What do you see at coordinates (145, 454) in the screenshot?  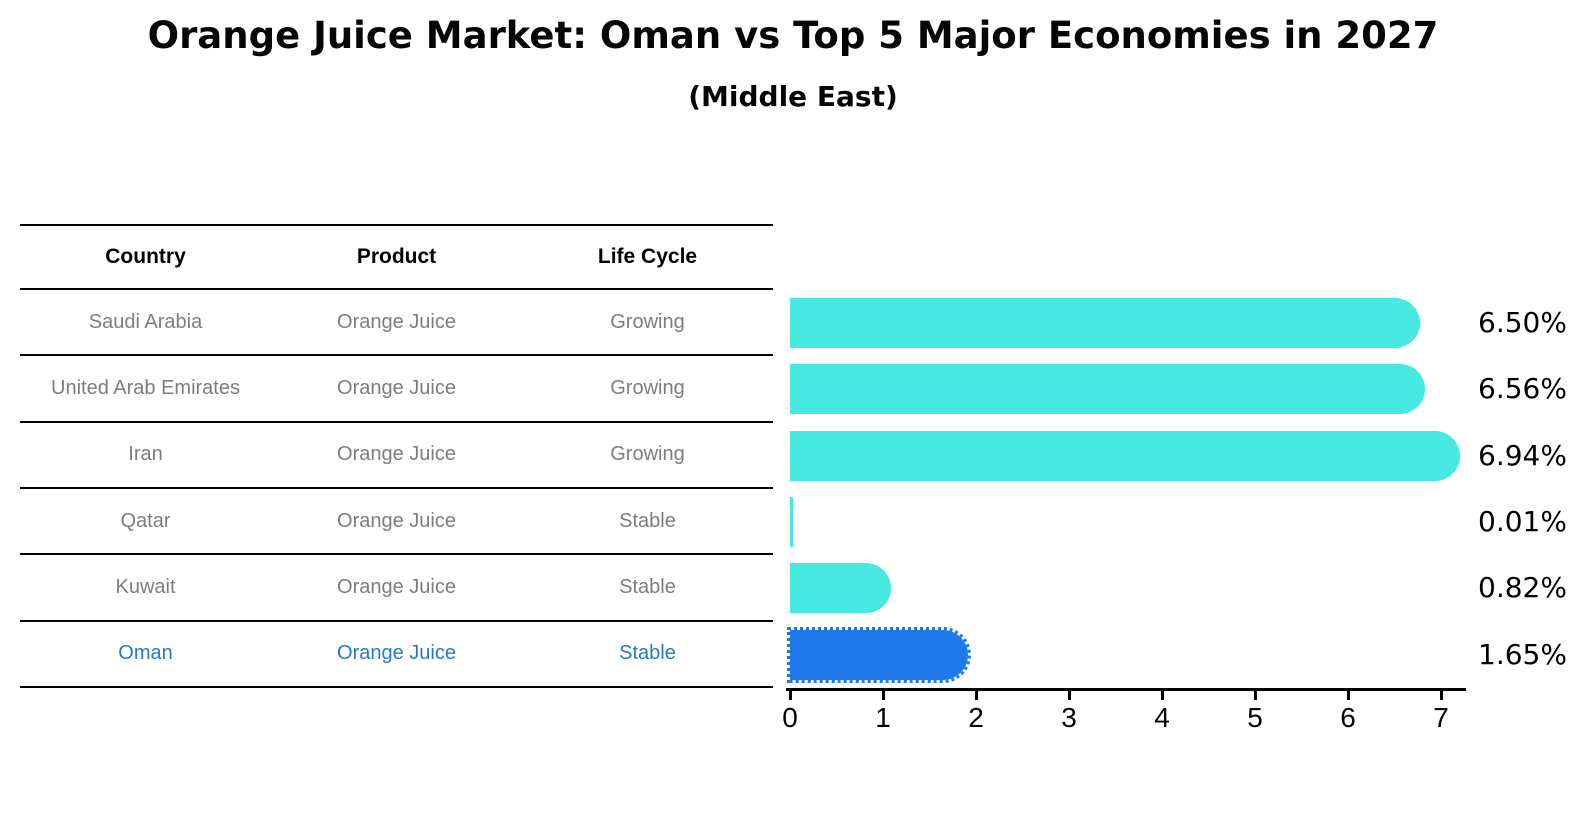 I see `cell-country: Iran` at bounding box center [145, 454].